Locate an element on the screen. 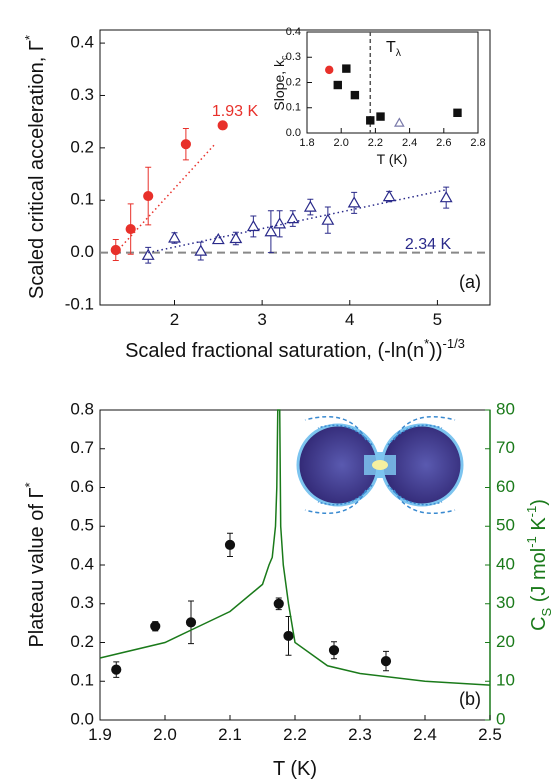  series-label: 1.93 K is located at coordinates (235, 111).